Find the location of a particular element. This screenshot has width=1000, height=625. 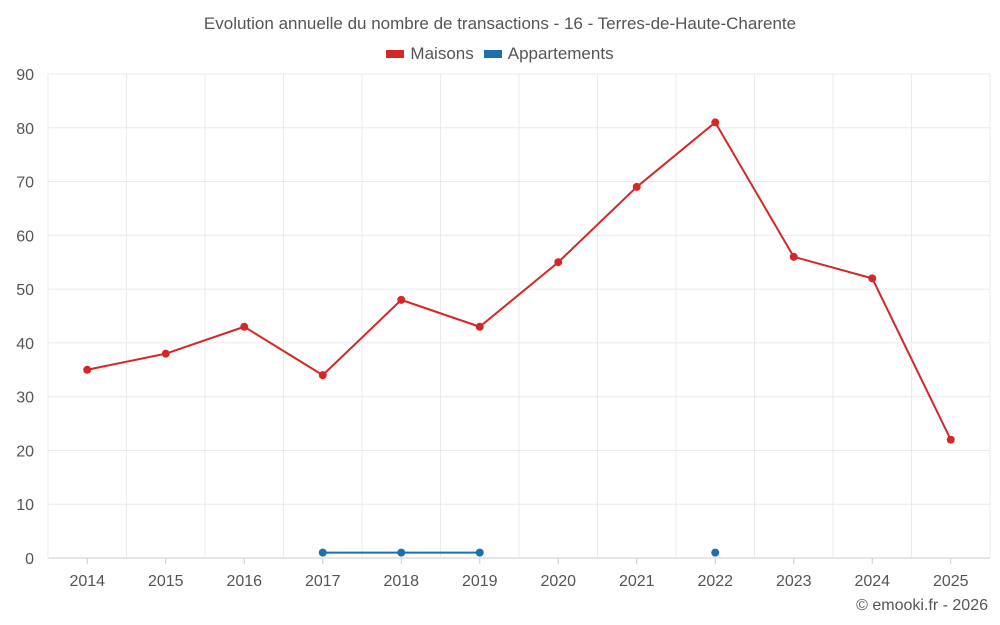

y-tick-label-70: 70 is located at coordinates (25, 183).